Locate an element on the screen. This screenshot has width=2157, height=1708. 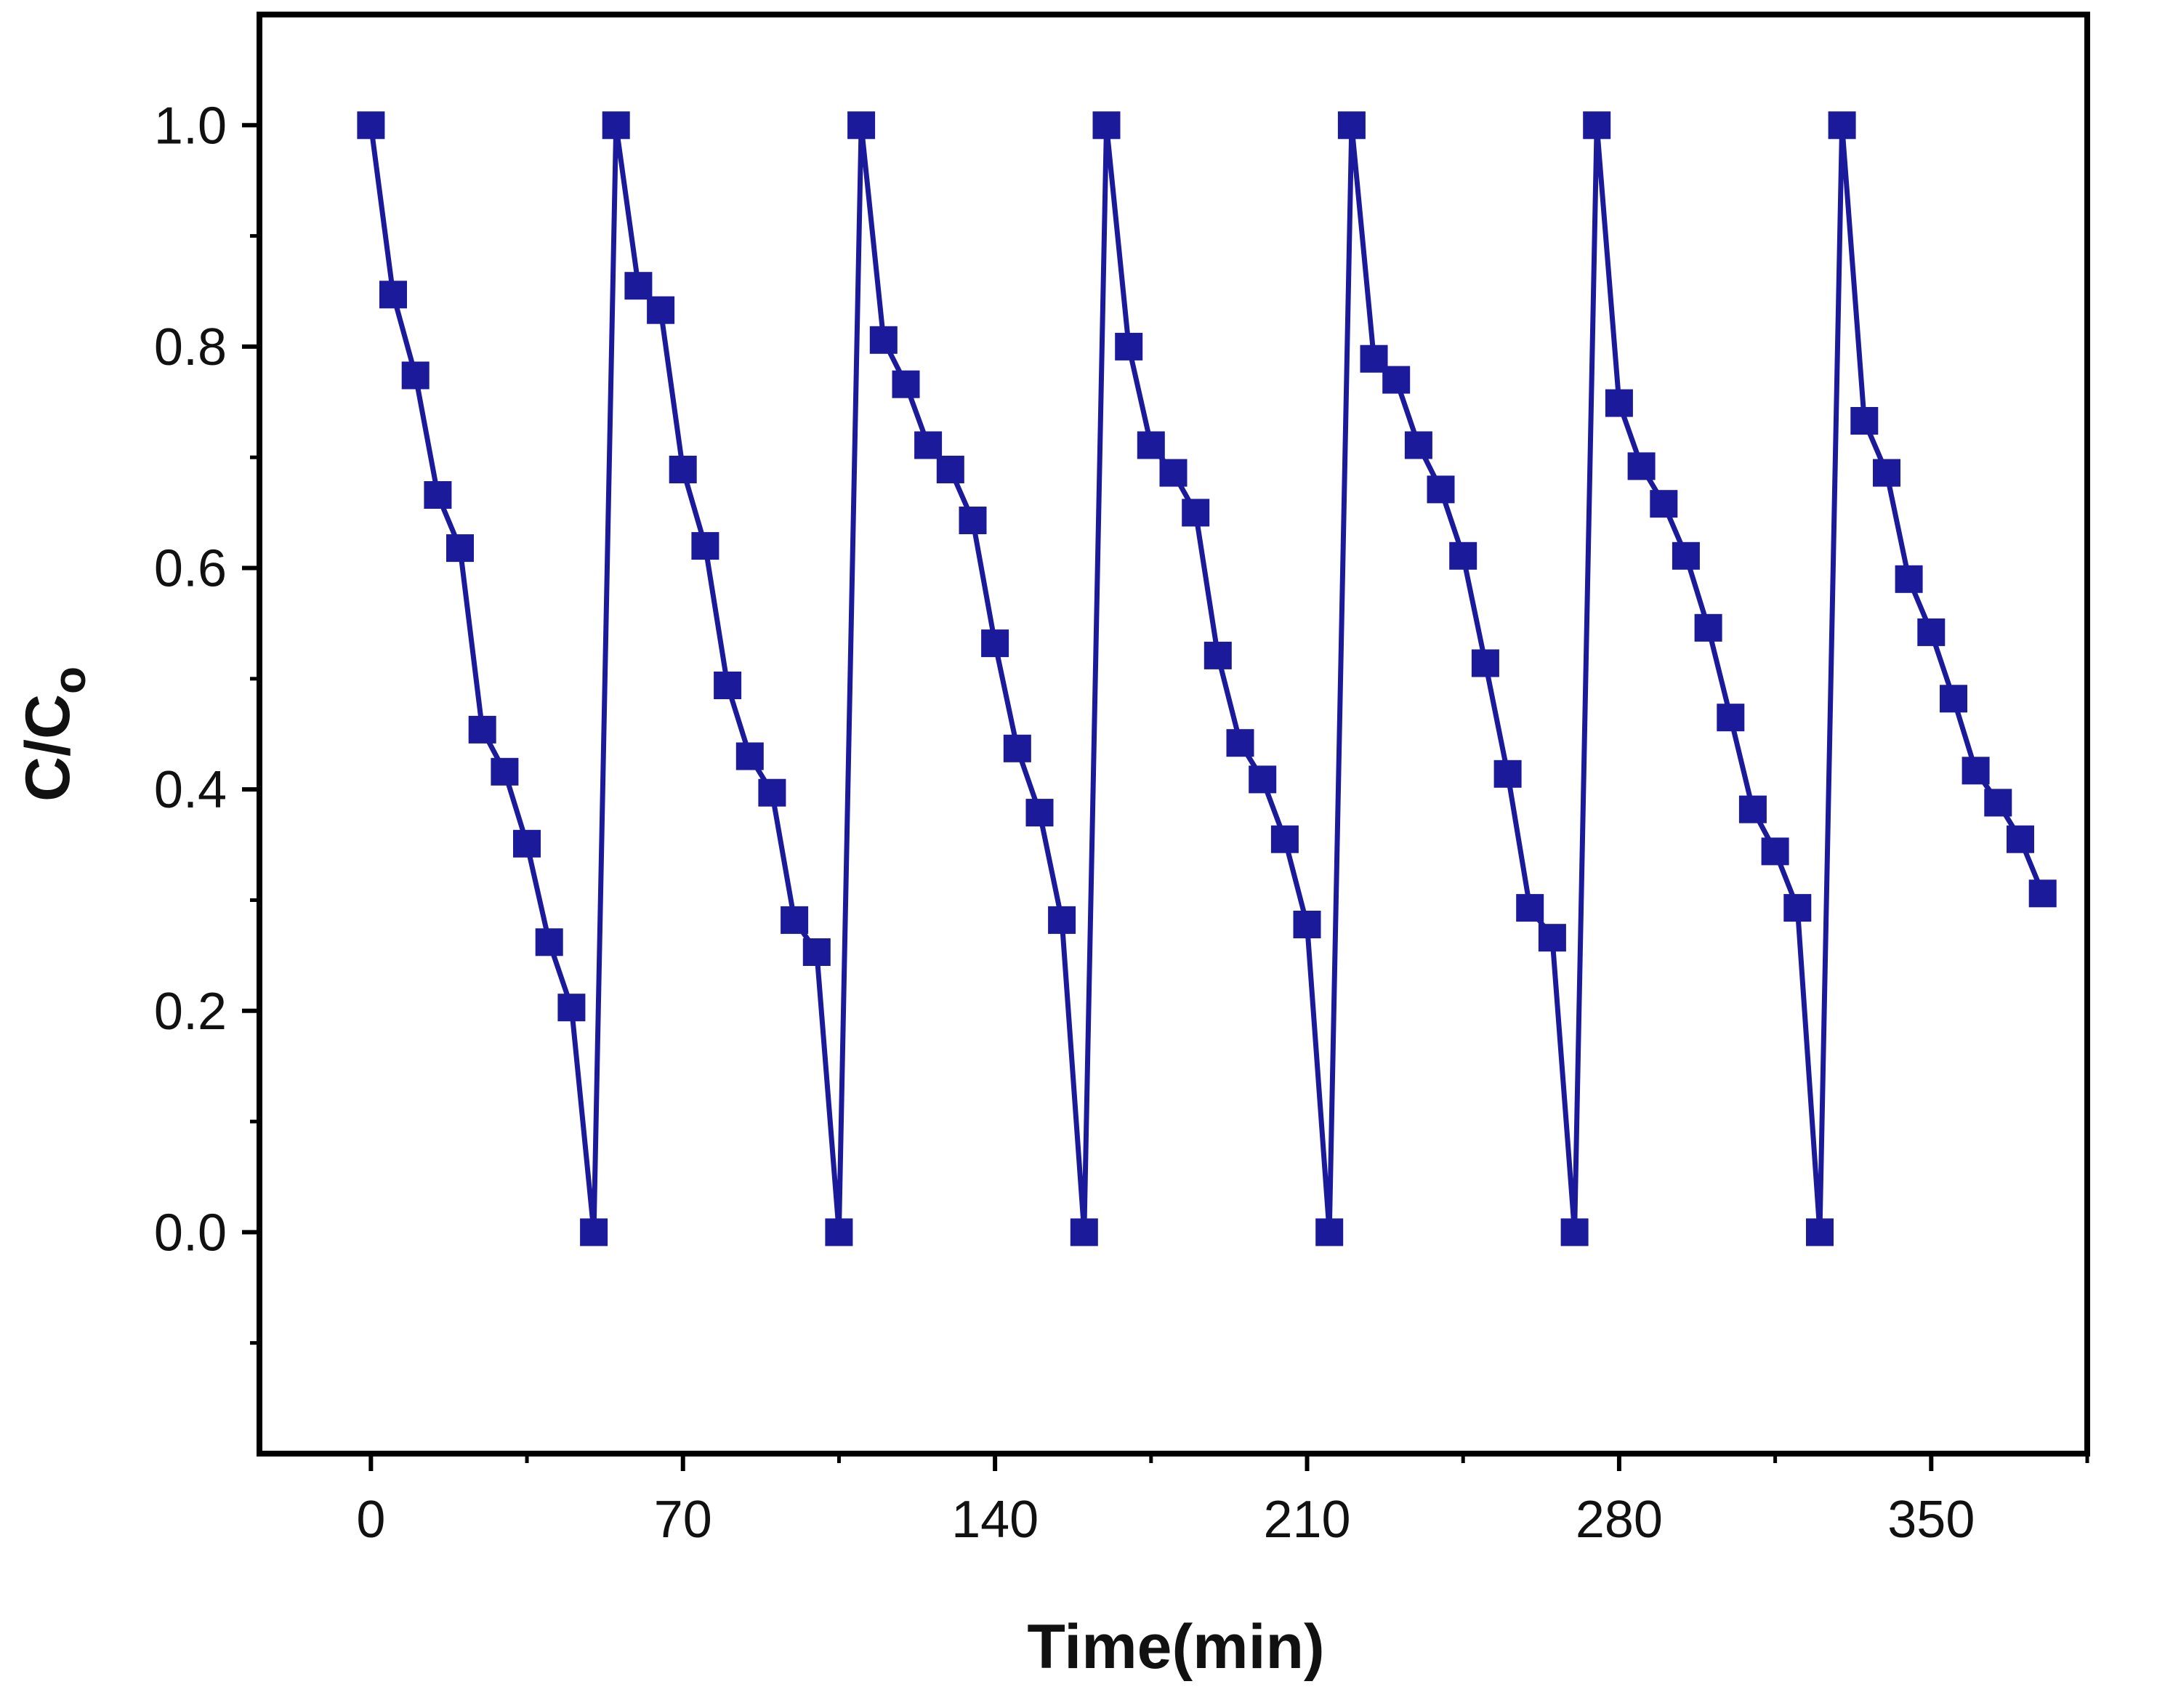
y-tick-label: 0.6 is located at coordinates (190, 569).